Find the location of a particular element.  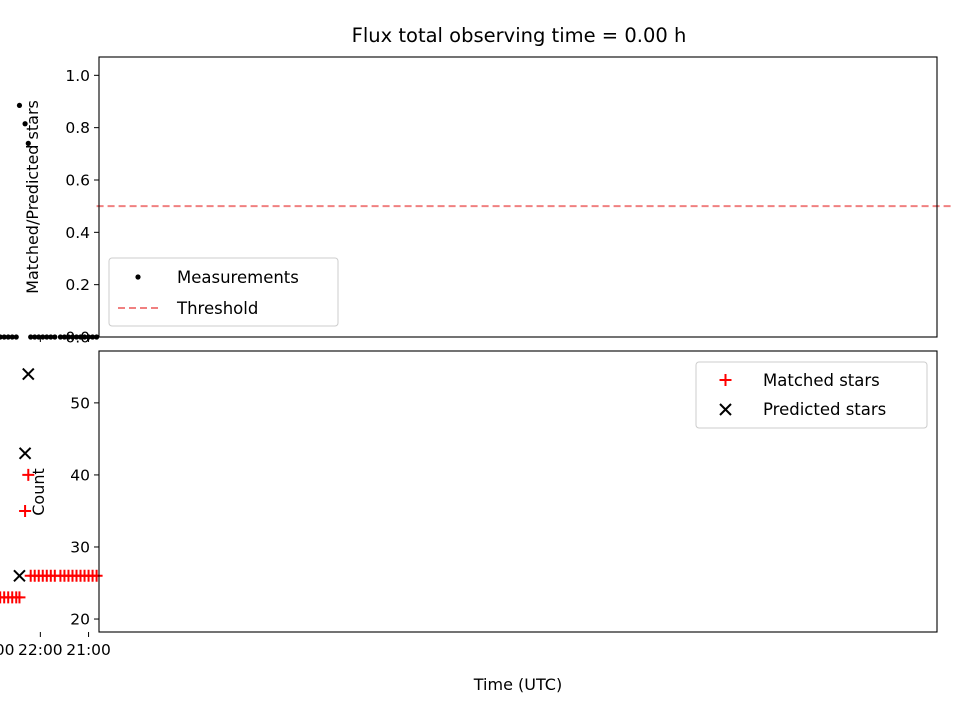

bottom-x-tick-label: 21:00 is located at coordinates (88, 650).